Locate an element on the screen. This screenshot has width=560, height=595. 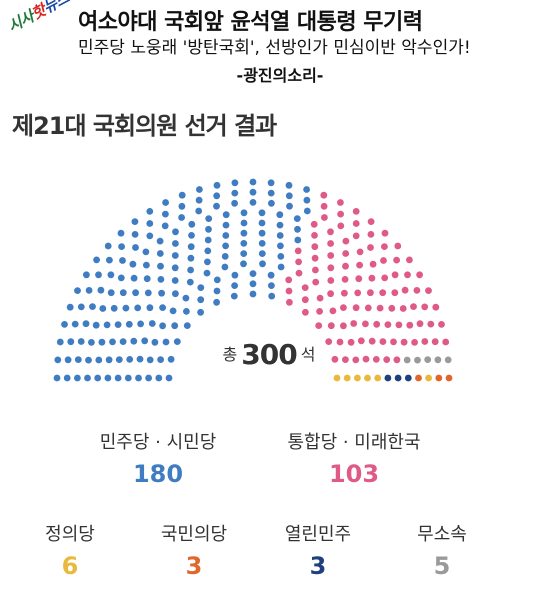
source-label: -광진의소리- is located at coordinates (280, 75).